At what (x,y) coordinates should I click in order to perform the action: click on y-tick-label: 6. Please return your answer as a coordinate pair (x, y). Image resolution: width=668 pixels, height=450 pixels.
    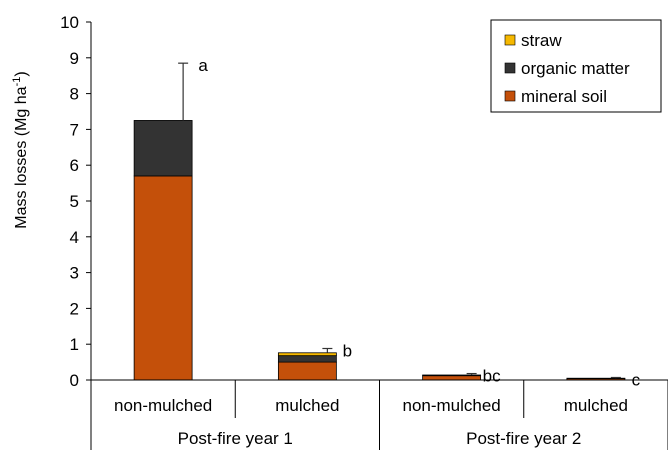
    Looking at the image, I should click on (74, 165).